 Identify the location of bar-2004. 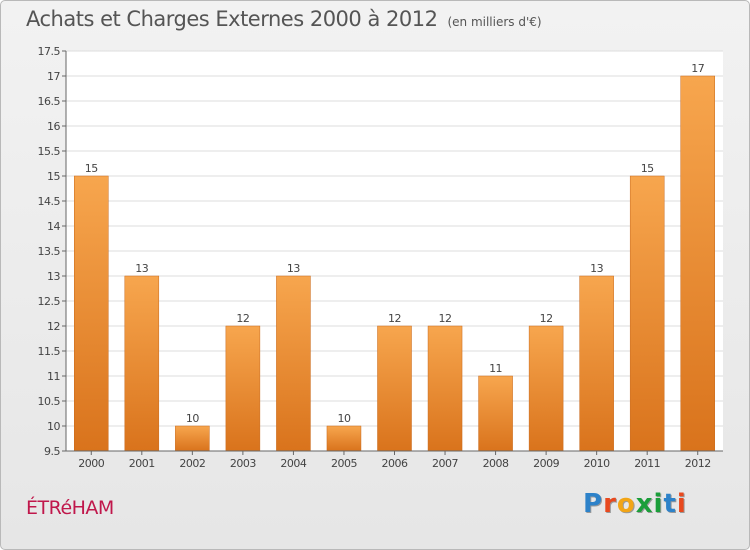
(293, 363).